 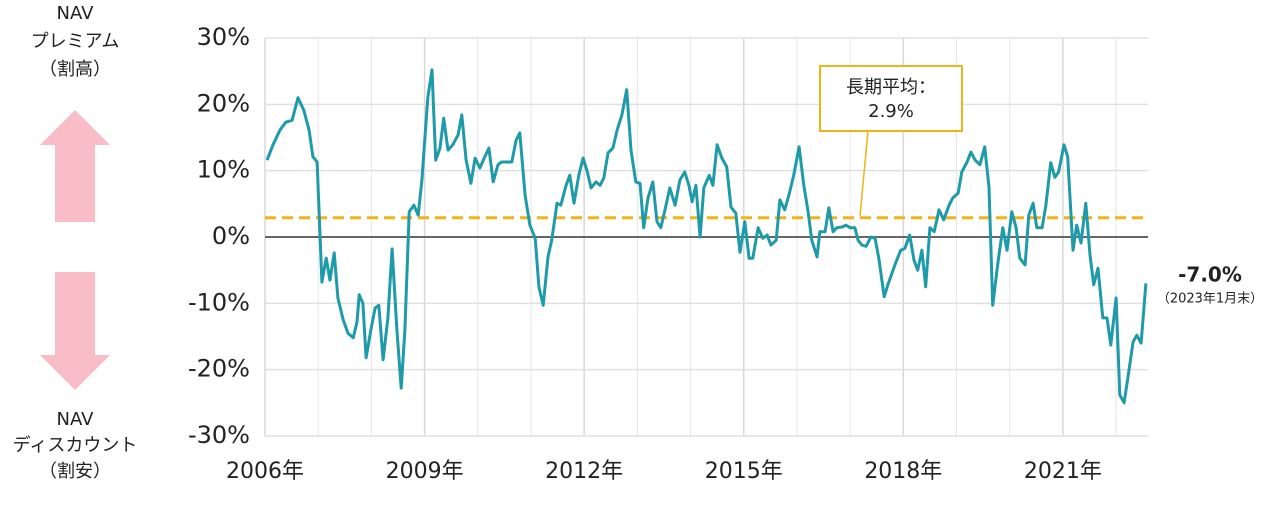 I want to click on end-date-note: （2023年1月末）, so click(x=1210, y=299).